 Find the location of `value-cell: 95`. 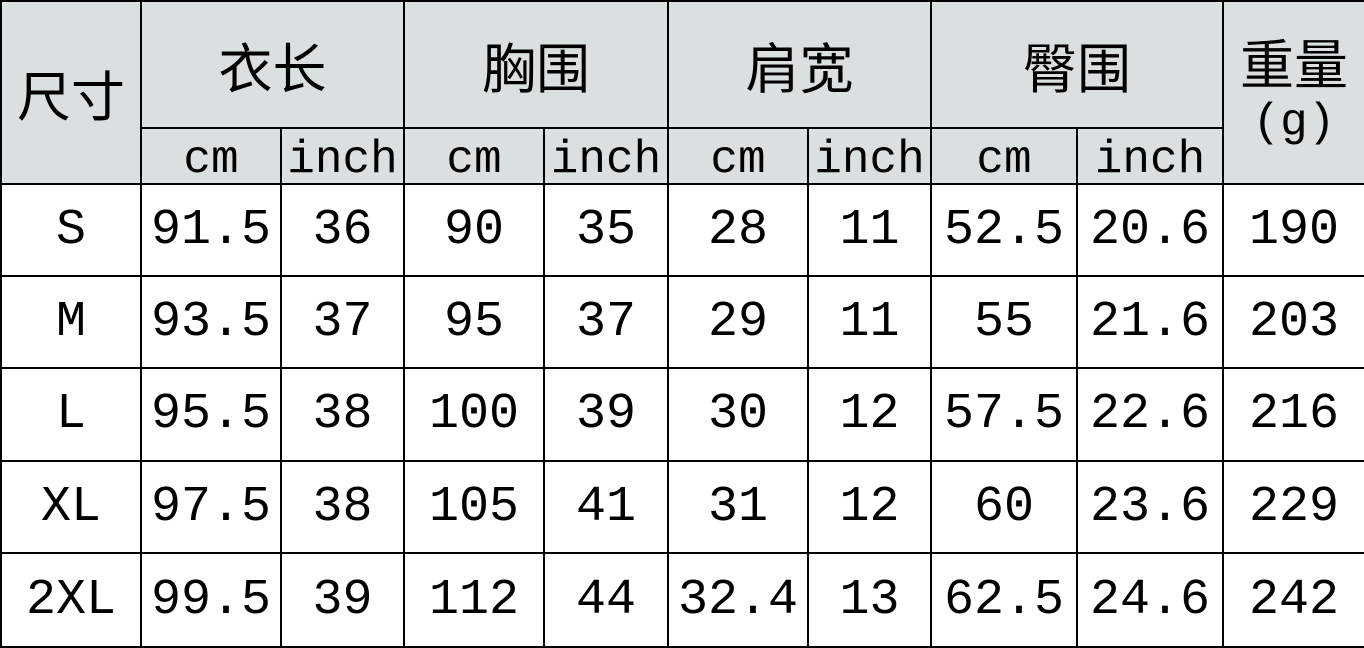

value-cell: 95 is located at coordinates (474, 322).